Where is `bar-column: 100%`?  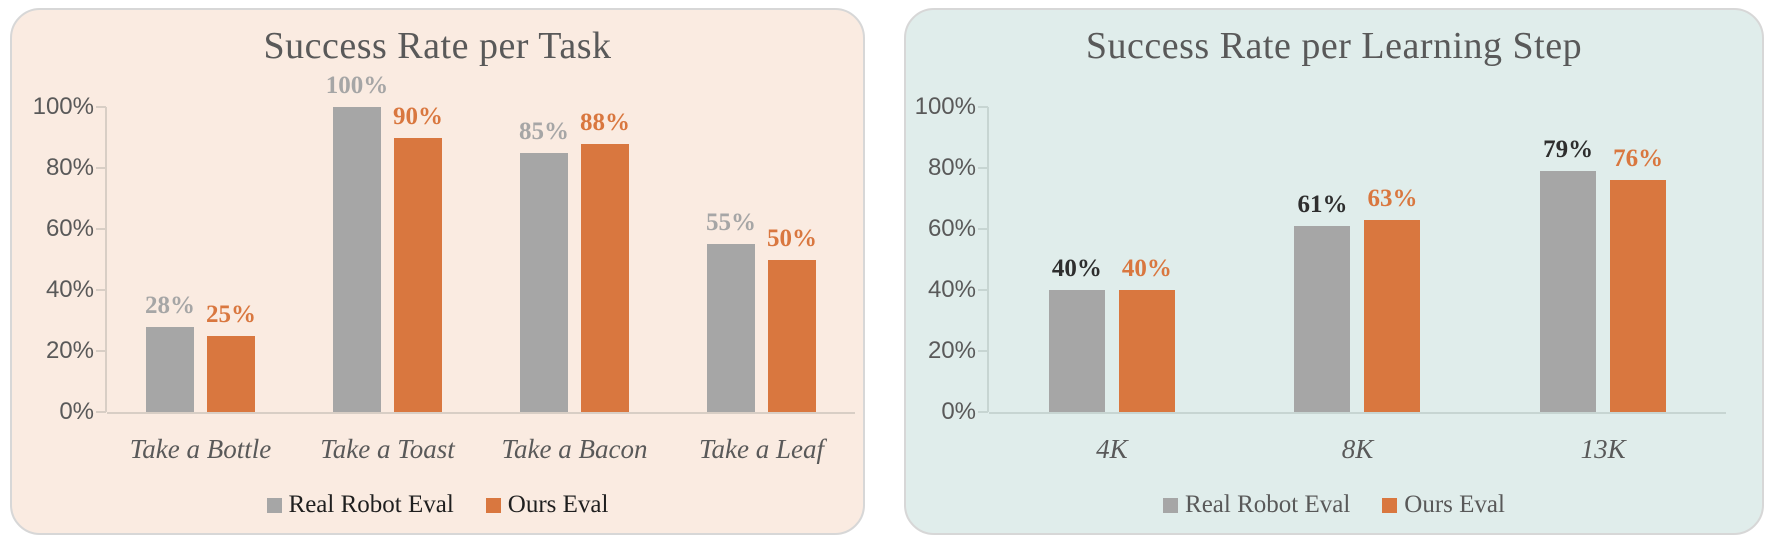
bar-column: 100% is located at coordinates (357, 242).